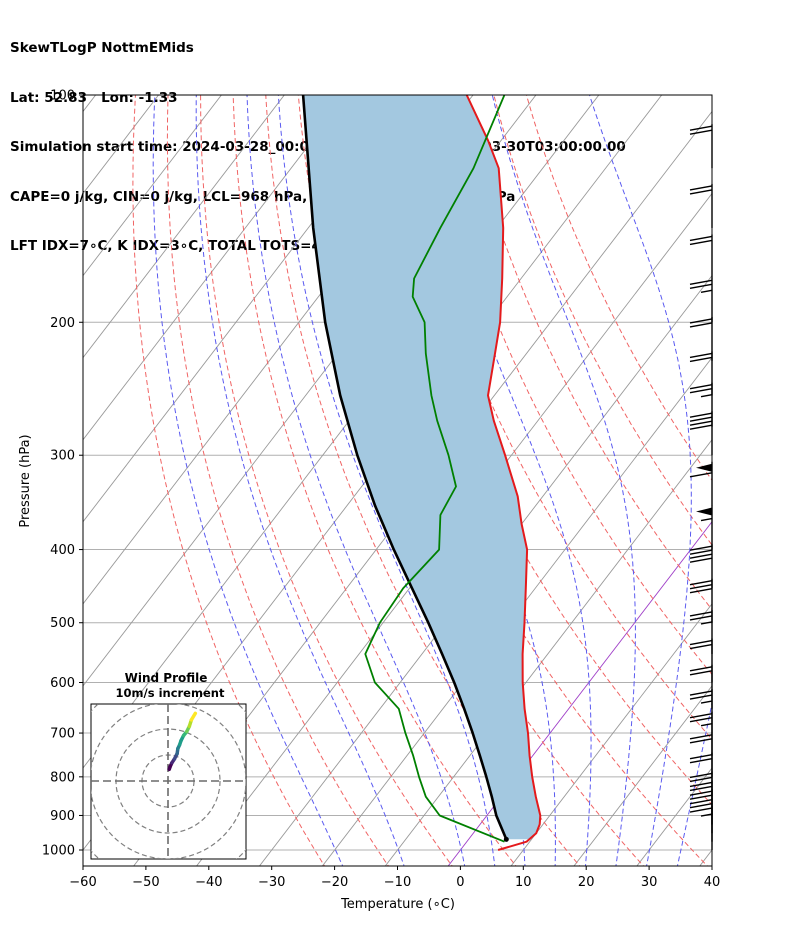  Describe the element at coordinates (271, 882) in the screenshot. I see `x-tick-label: −30` at that location.